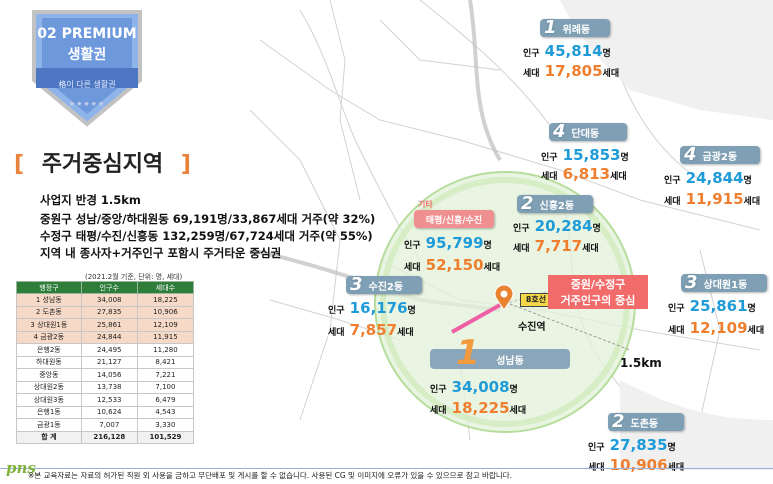  Describe the element at coordinates (109, 287) in the screenshot. I see `header-population: 인구수` at that location.